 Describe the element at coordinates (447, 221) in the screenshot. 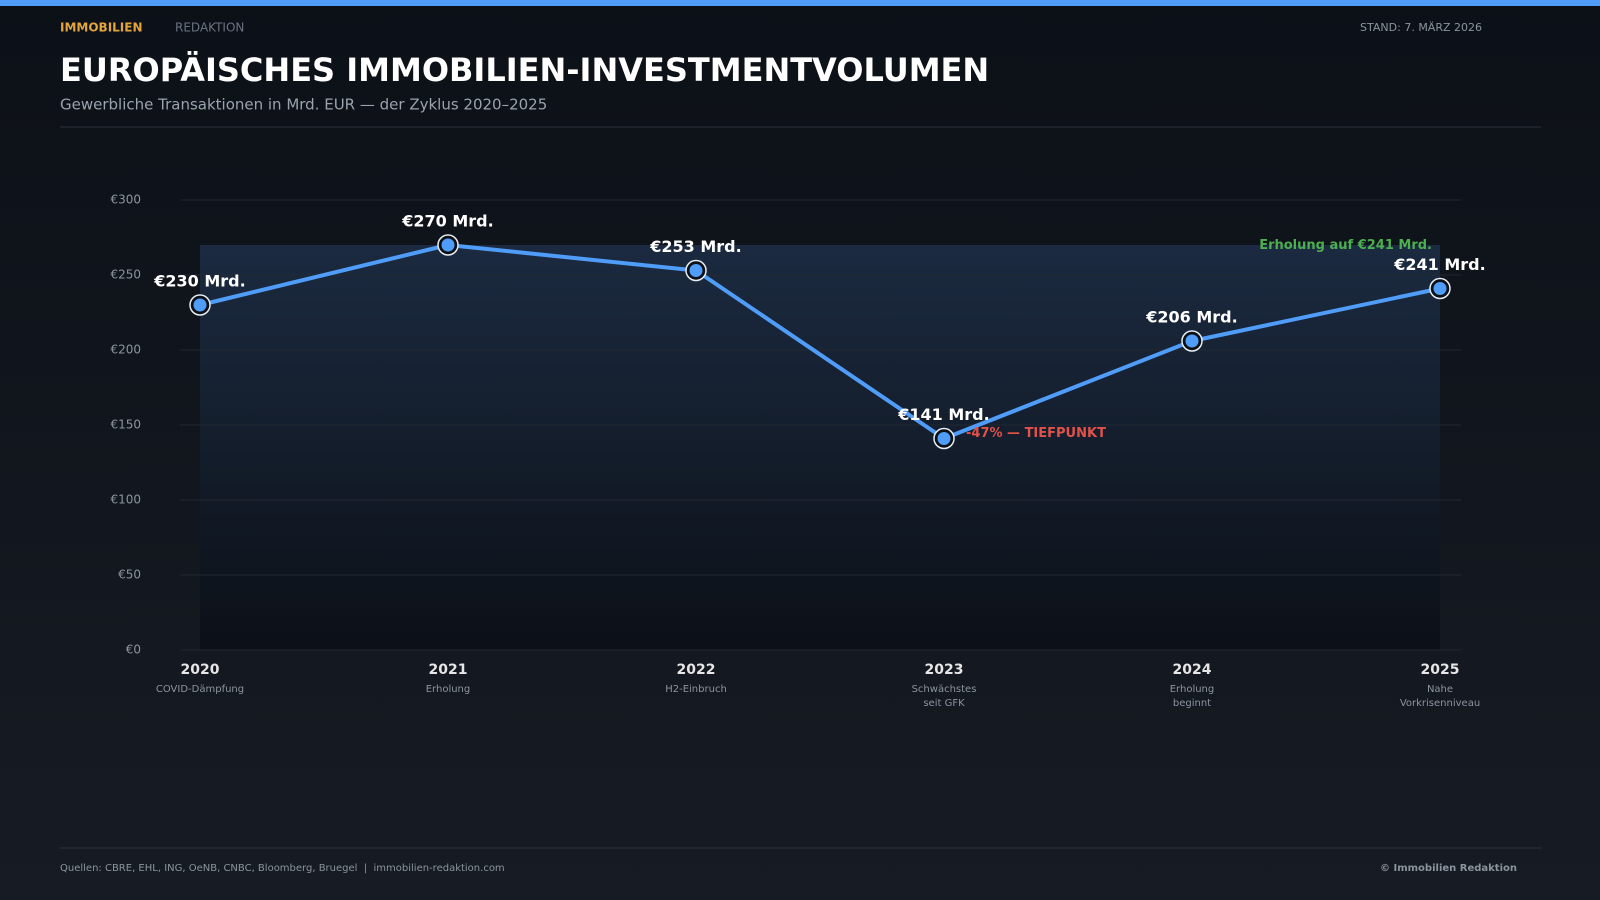

I see `value-label: €270 Mrd.` at that location.